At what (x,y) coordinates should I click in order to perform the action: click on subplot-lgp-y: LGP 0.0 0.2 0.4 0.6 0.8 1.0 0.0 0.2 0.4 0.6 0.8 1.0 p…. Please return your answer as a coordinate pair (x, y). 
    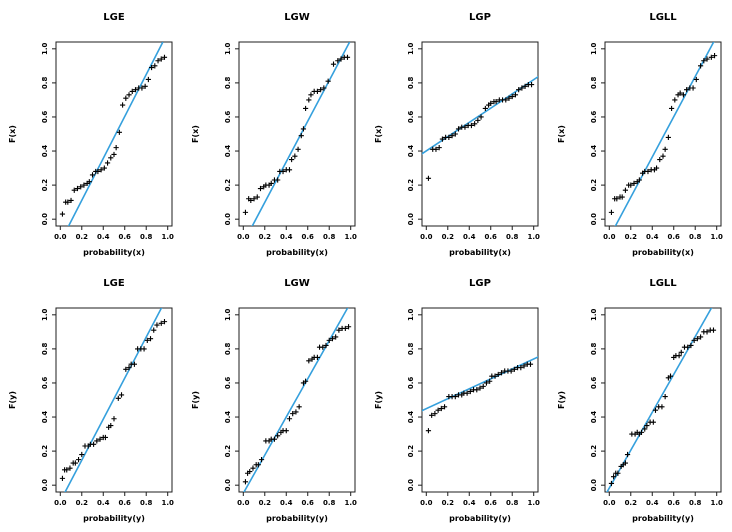
    Looking at the image, I should click on (457, 400).